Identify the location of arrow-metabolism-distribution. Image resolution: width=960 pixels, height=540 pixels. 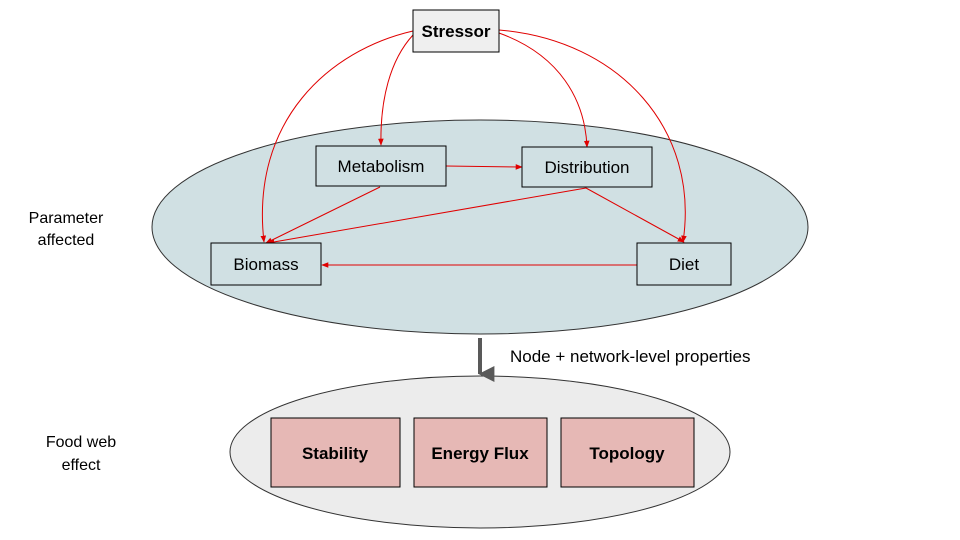
(484, 167).